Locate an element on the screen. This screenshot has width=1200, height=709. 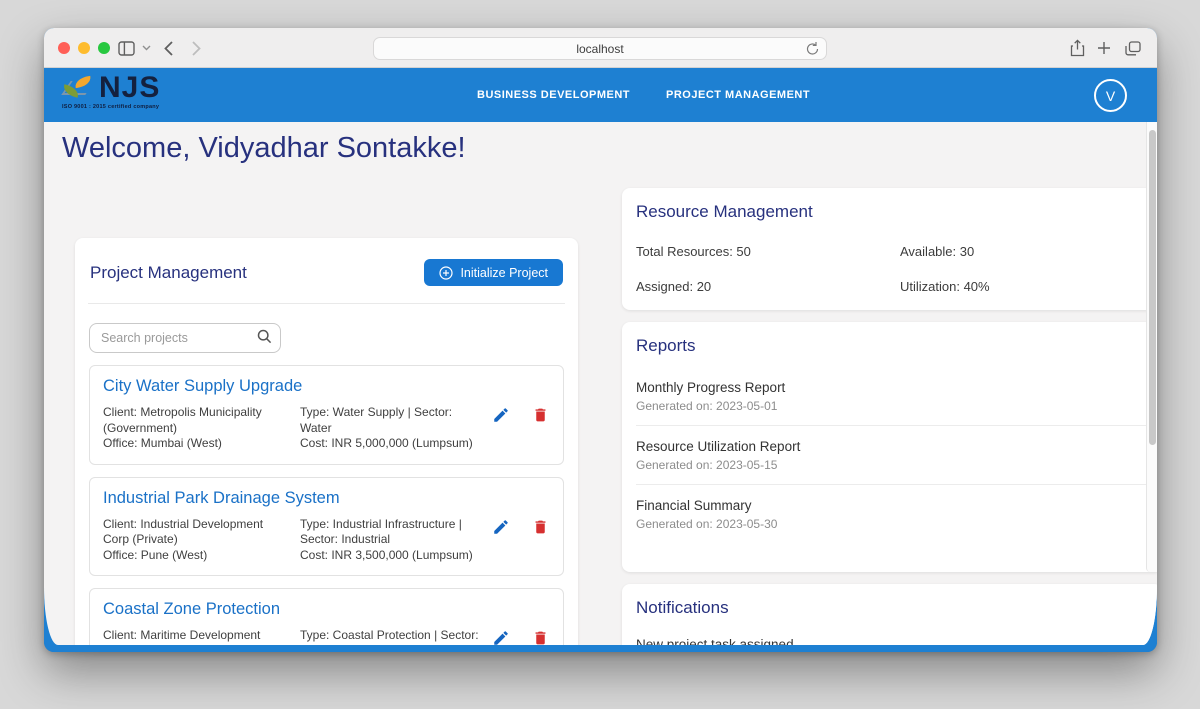
main-nav: BUSINESS DEVELOPMENT PROJECT MANAGEMENT is located at coordinates (643, 95).